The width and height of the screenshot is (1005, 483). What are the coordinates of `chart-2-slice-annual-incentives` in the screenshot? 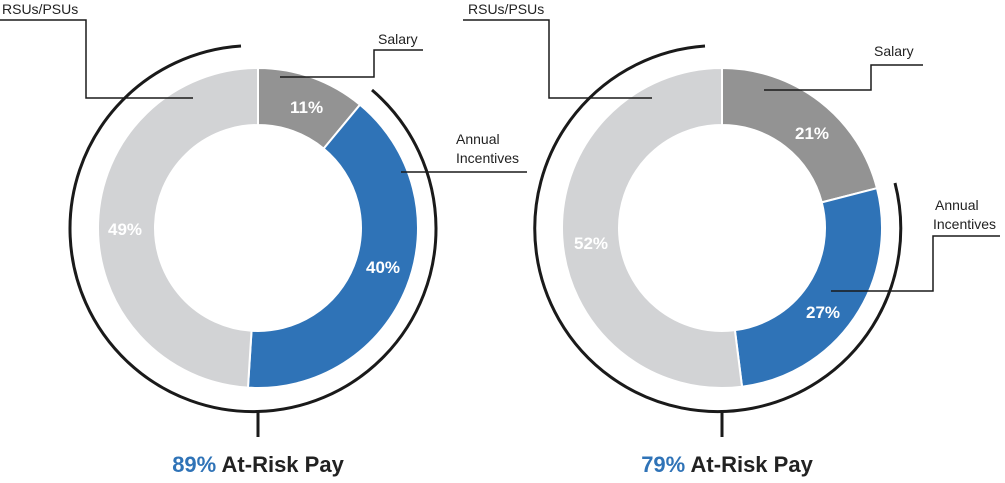 It's located at (808, 287).